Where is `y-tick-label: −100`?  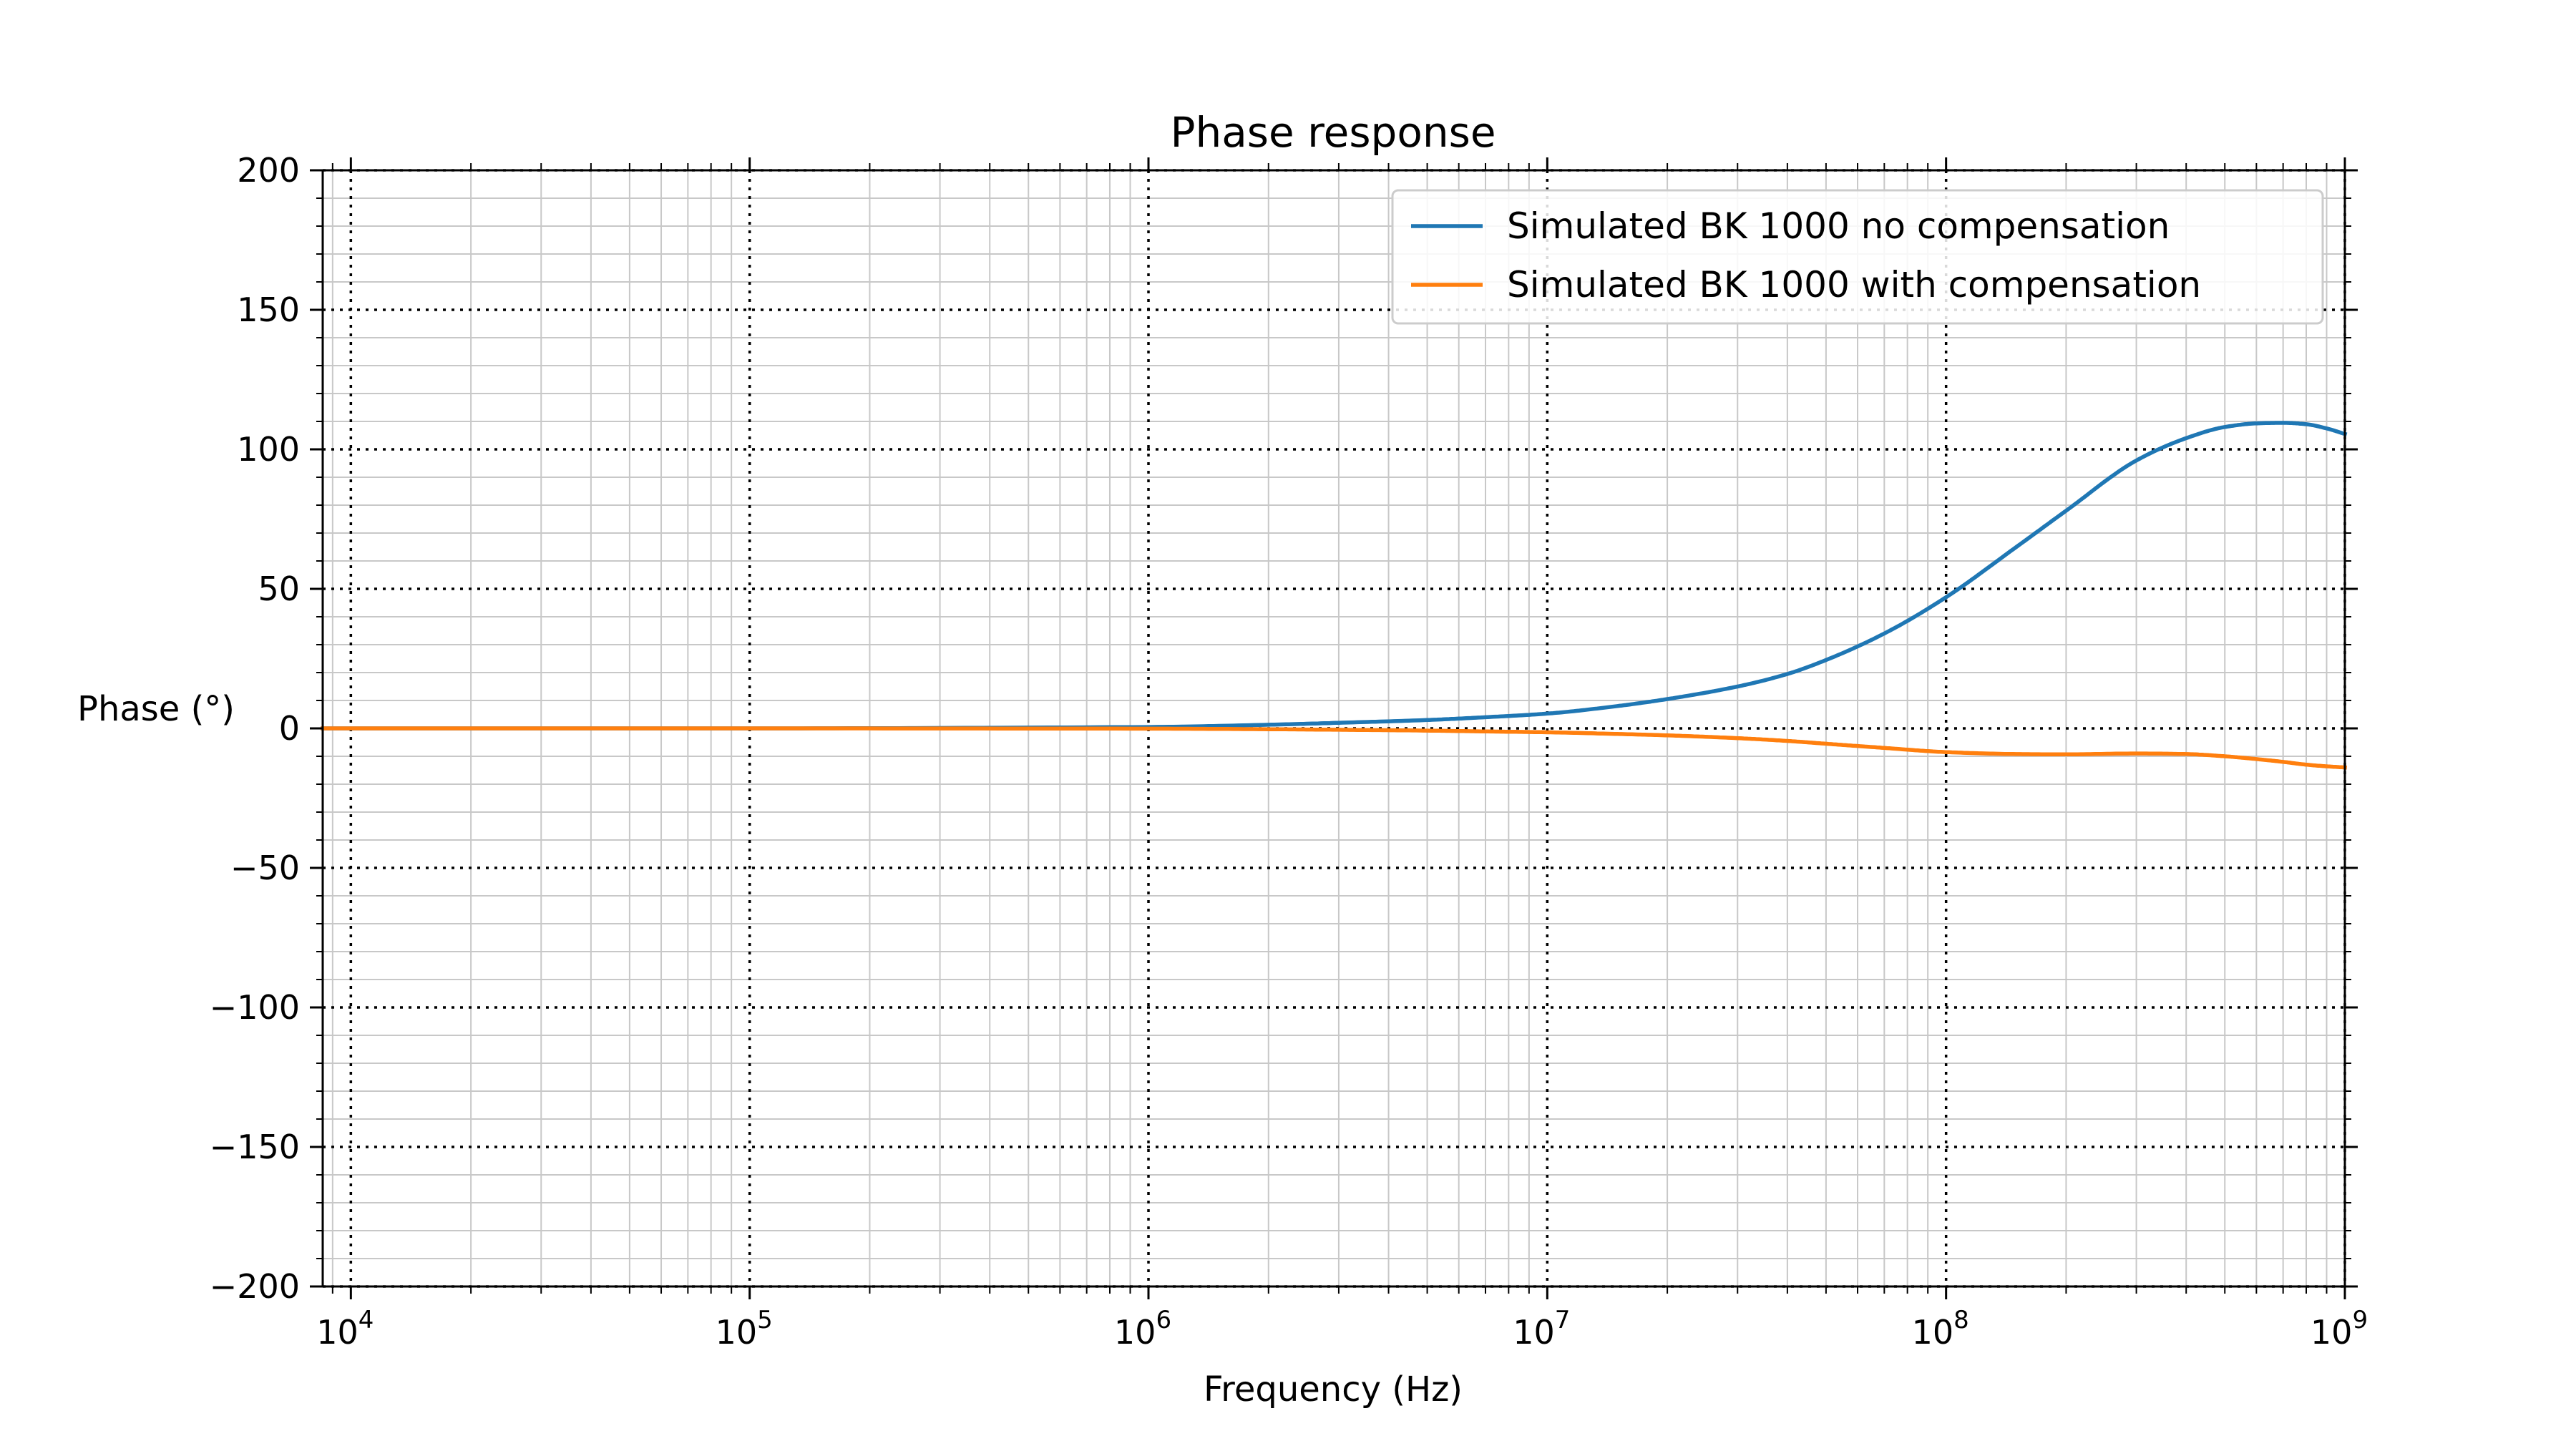
y-tick-label: −100 is located at coordinates (255, 1007).